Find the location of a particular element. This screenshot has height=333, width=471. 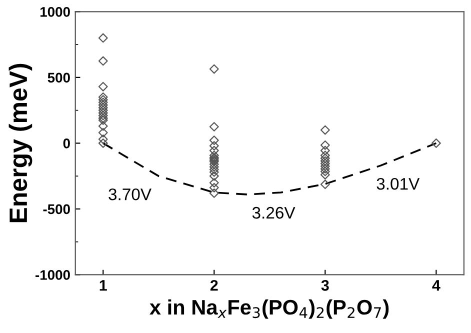

x-tick-label: 4 is located at coordinates (436, 285).